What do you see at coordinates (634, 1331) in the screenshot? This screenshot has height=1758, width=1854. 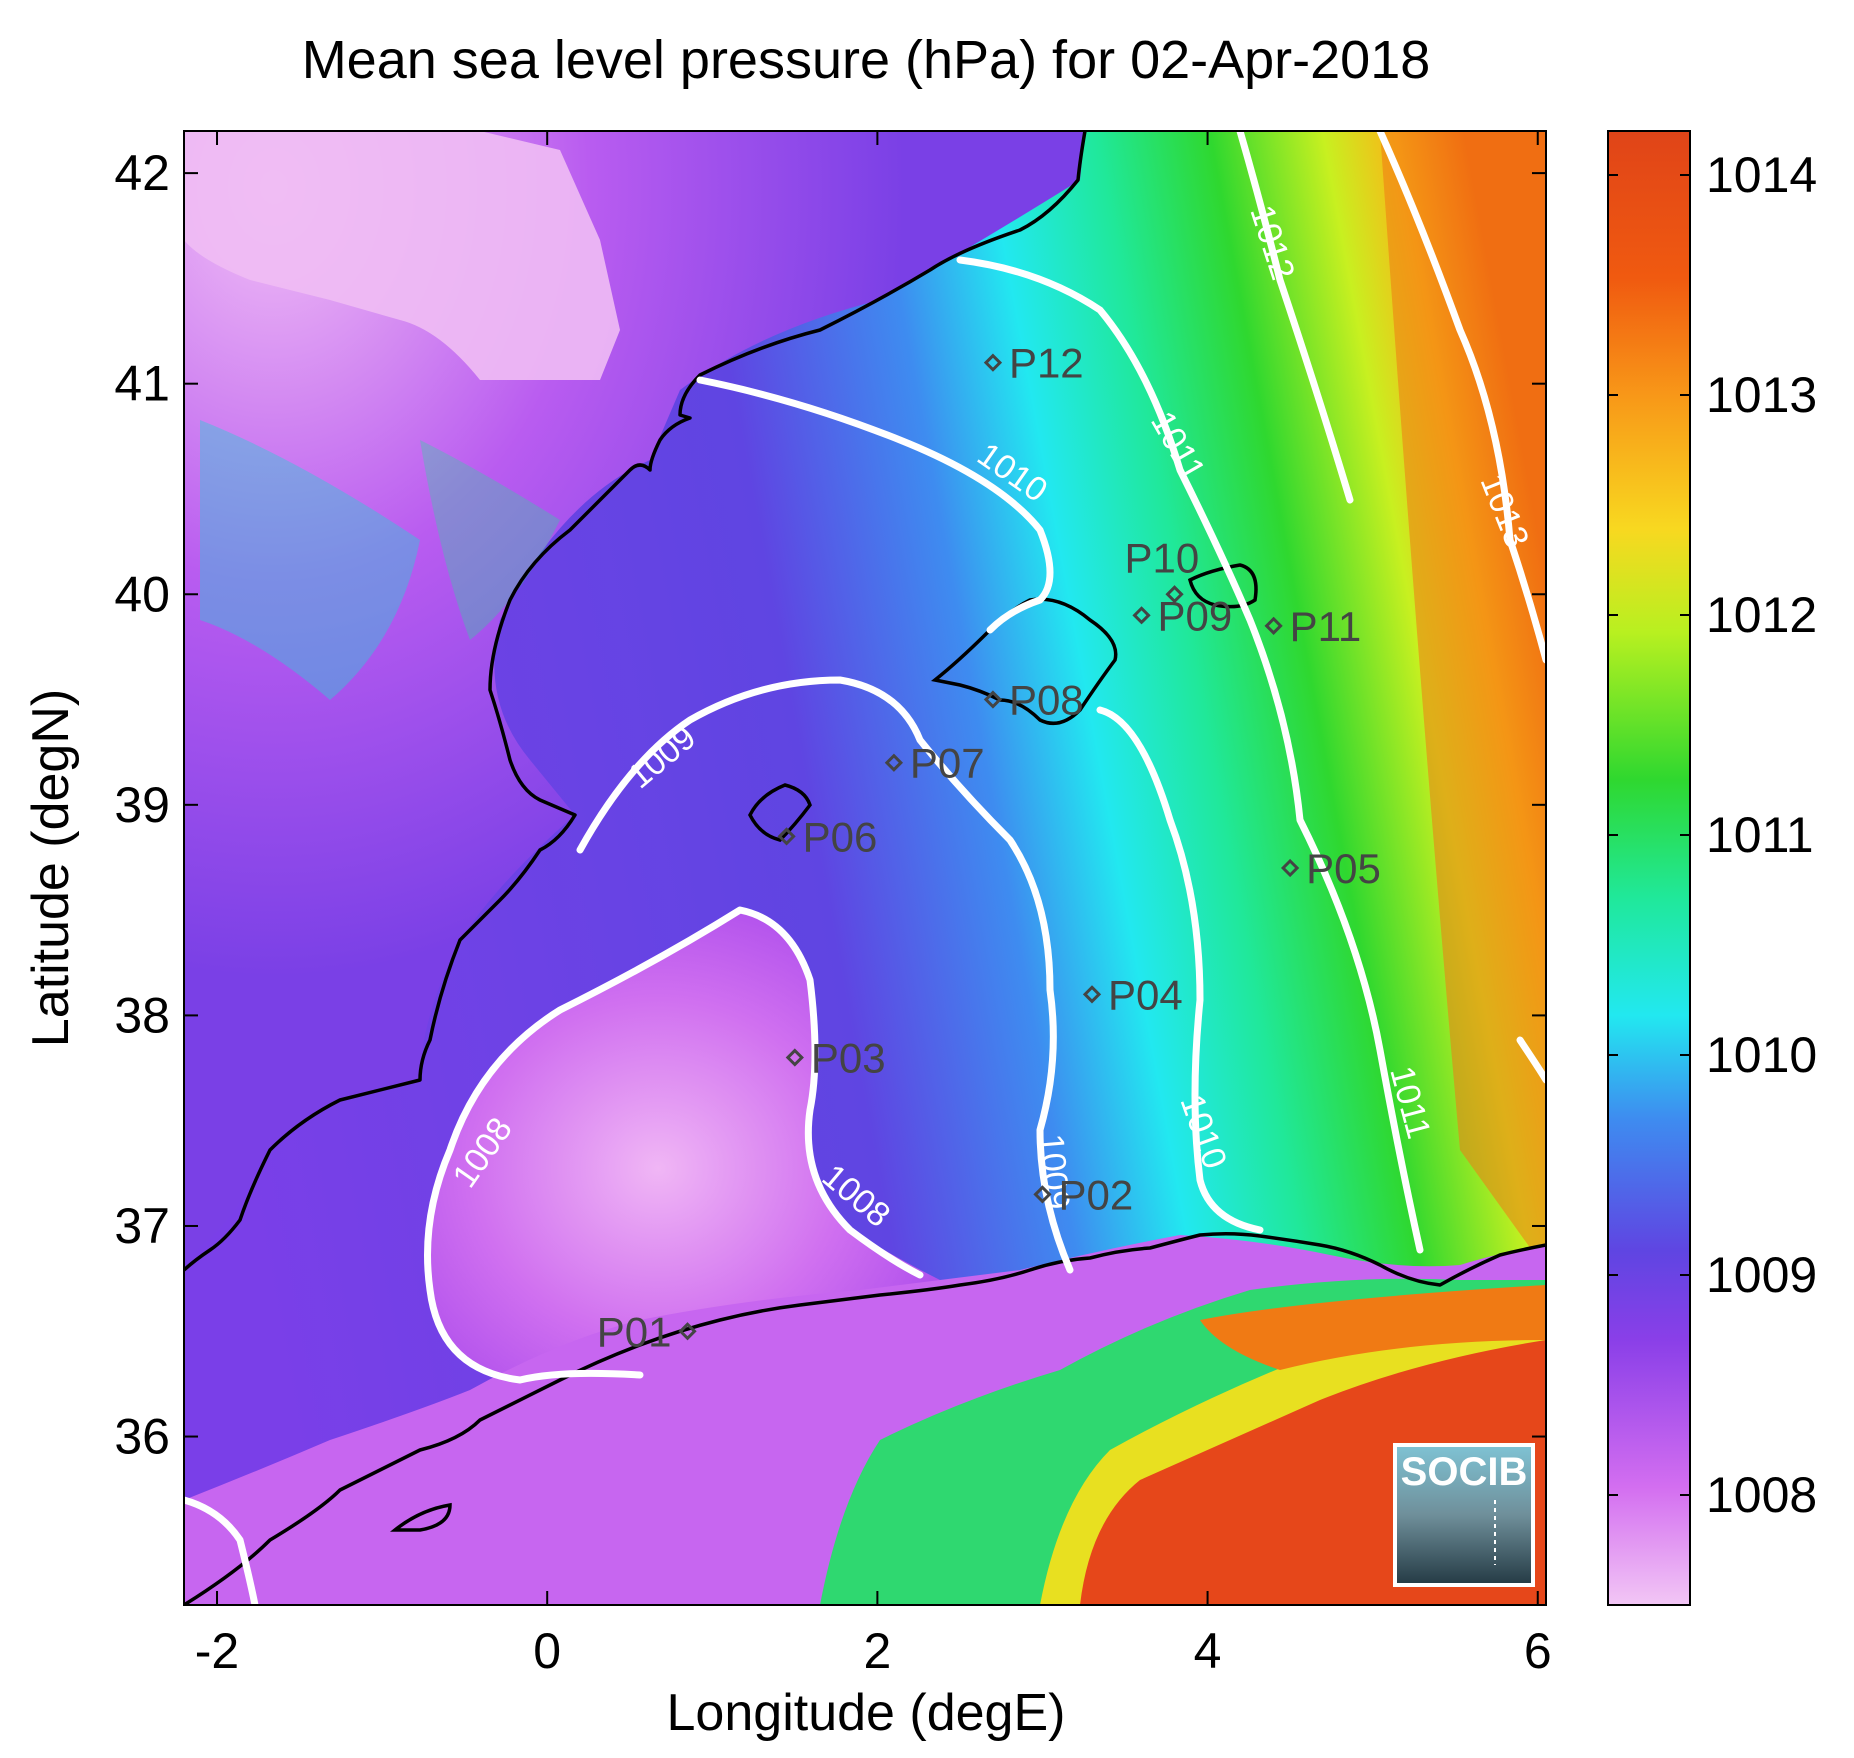 I see `station-label: P01` at bounding box center [634, 1331].